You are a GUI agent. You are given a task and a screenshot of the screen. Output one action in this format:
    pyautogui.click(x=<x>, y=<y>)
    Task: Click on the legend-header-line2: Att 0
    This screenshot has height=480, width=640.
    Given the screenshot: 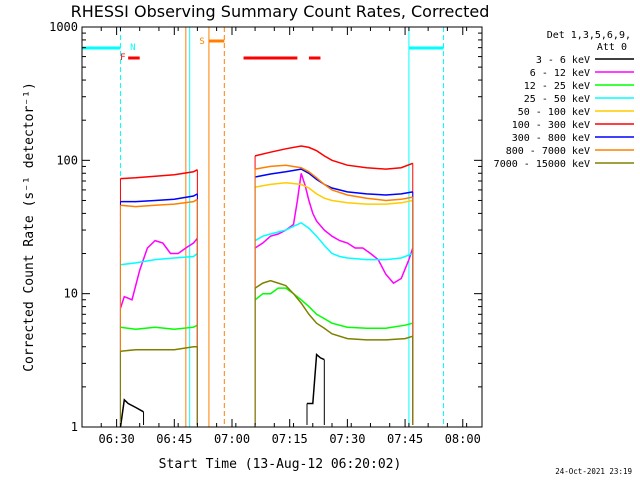 What is the action you would take?
    pyautogui.click(x=612, y=47)
    